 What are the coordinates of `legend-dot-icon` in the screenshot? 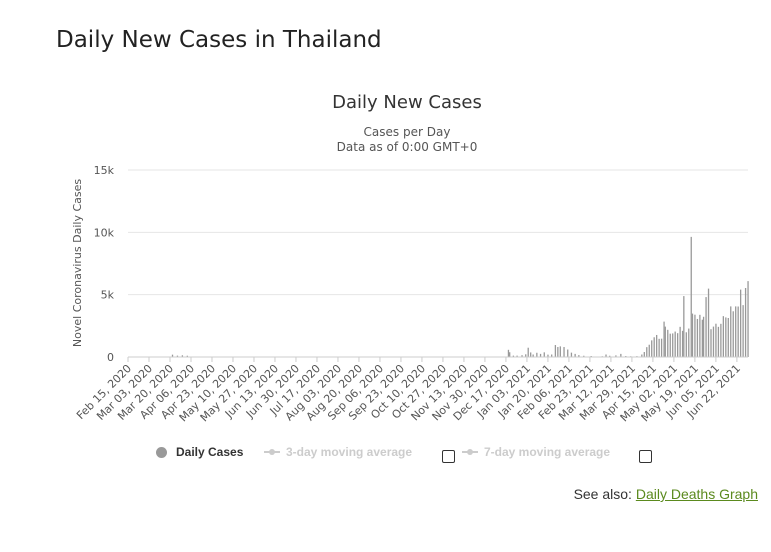 It's located at (161, 452).